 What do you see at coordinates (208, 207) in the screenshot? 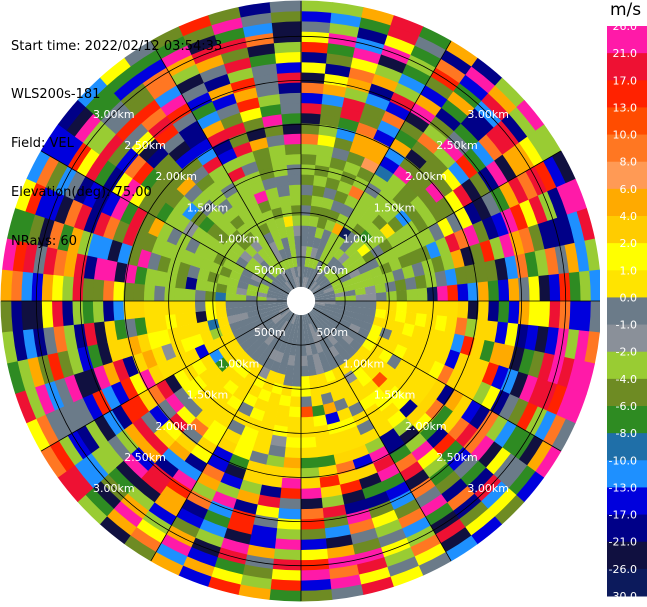
I see `range-label: 1.50km` at bounding box center [208, 207].